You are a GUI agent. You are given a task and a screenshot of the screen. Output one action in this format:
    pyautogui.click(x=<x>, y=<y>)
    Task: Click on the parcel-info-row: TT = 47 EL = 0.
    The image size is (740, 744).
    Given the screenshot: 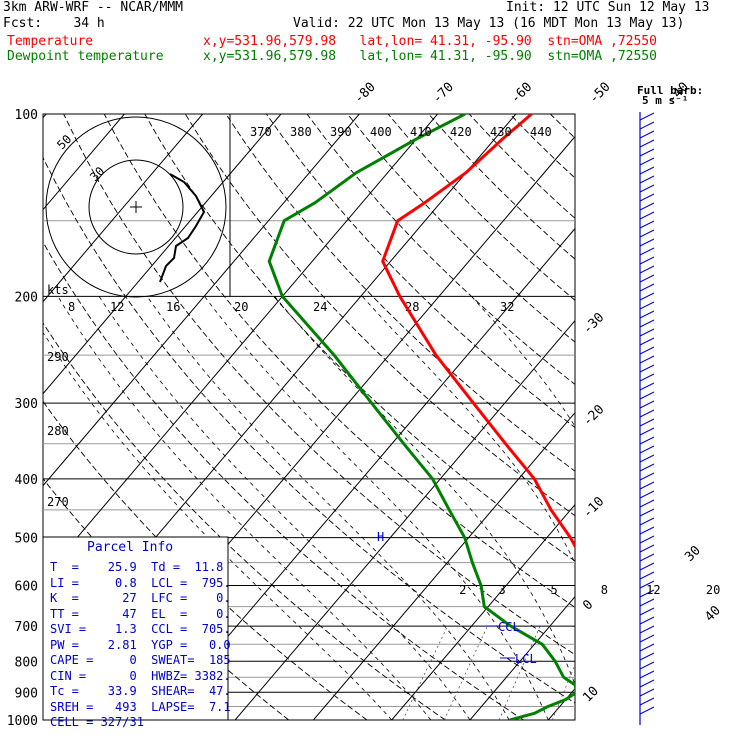 What is the action you would take?
    pyautogui.click(x=140, y=614)
    